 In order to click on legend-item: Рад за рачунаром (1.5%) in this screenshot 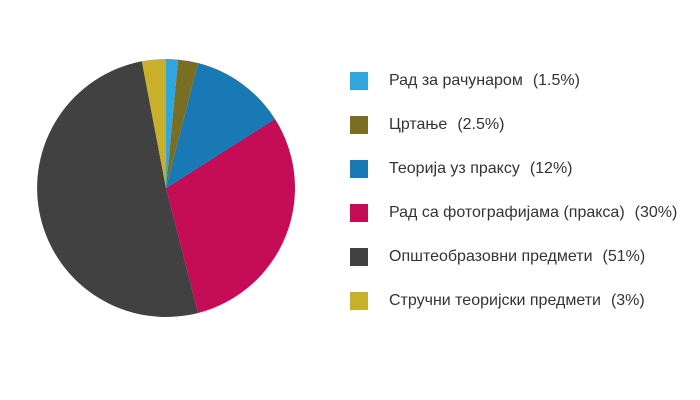, I will do `click(513, 81)`.